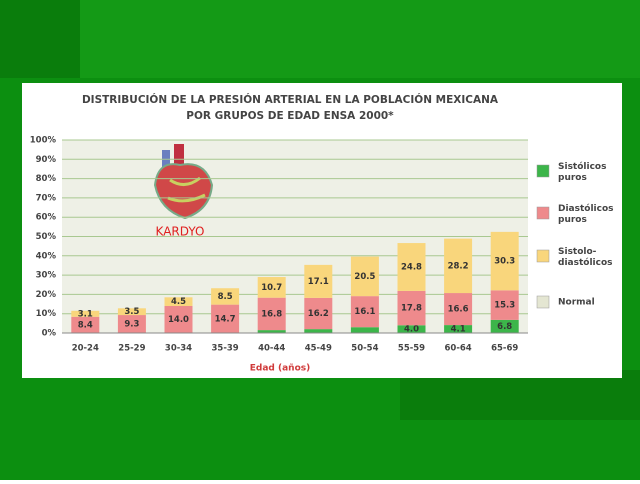 This screenshot has width=640, height=484. I want to click on x-tick-label: 55-59, so click(411, 349).